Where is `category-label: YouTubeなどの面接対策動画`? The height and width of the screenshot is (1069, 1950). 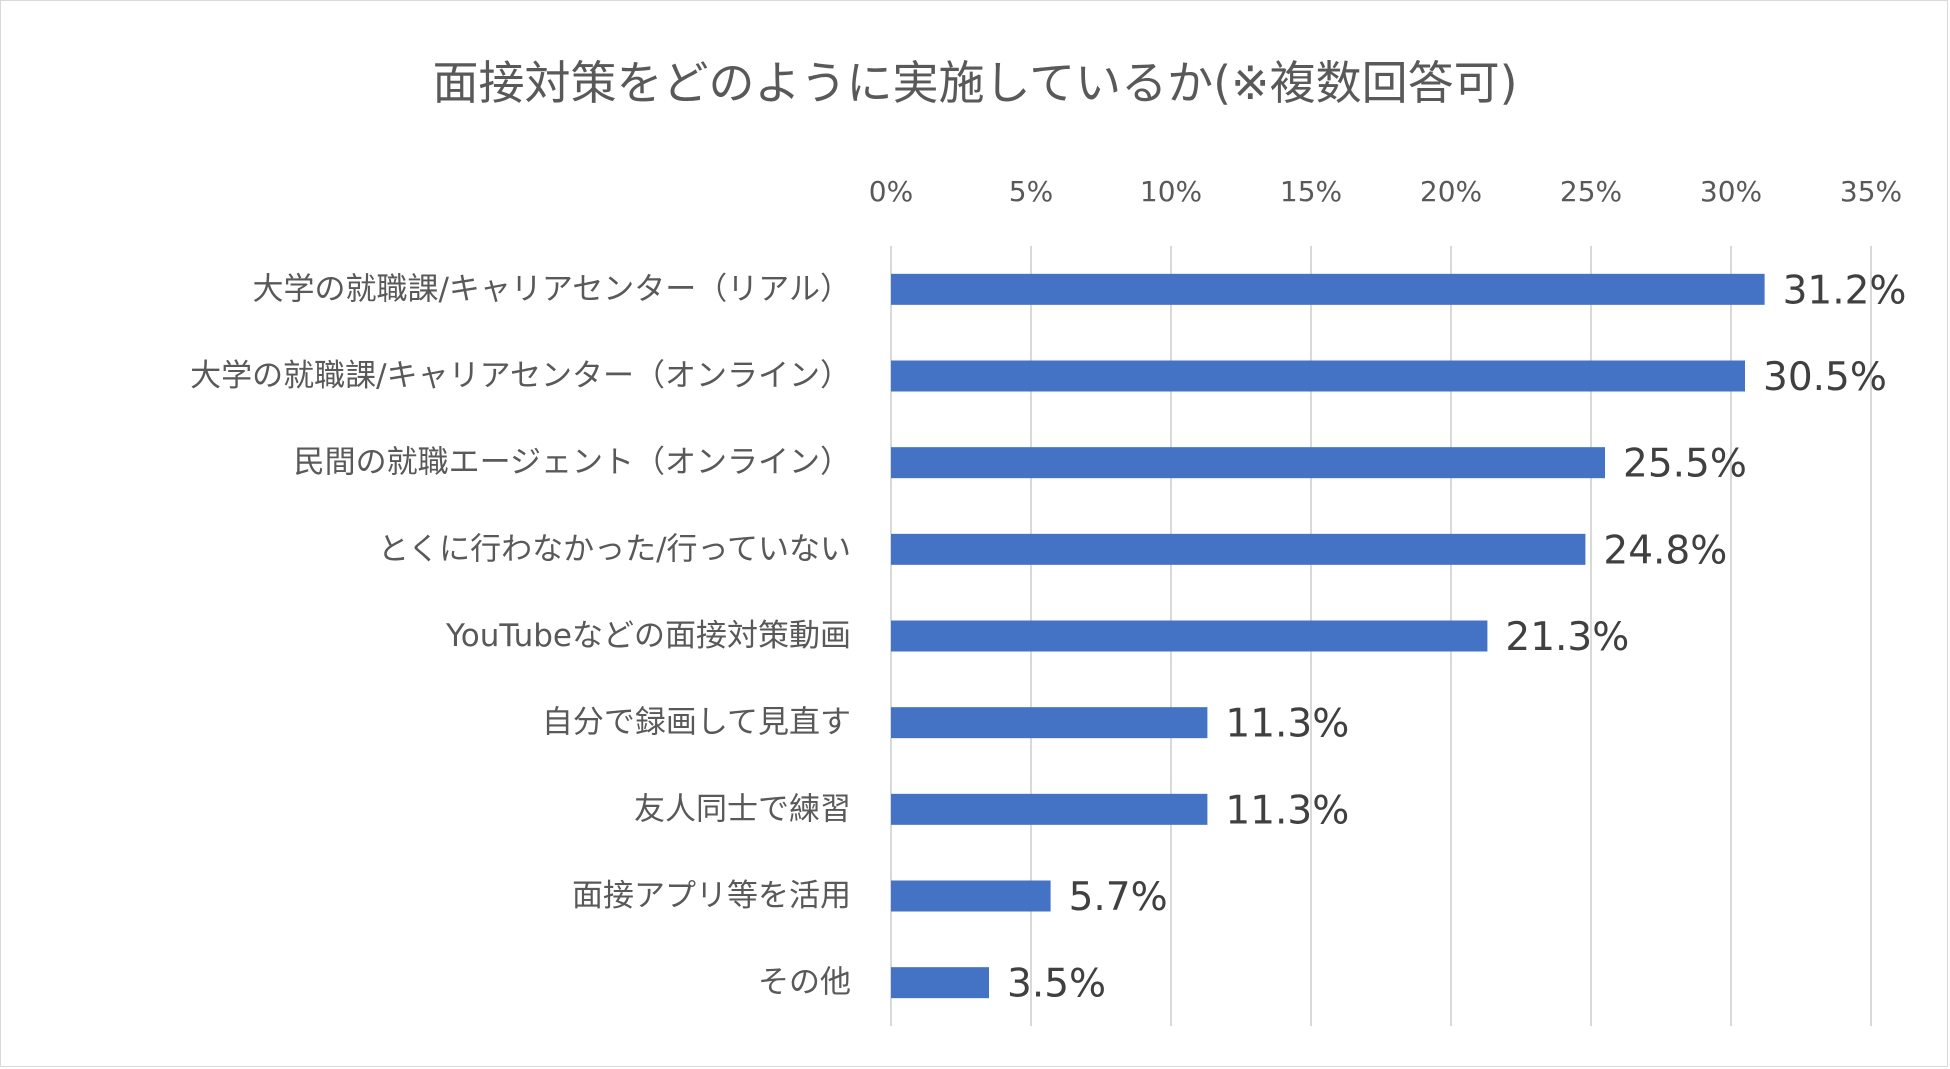 category-label: YouTubeなどの面接対策動画 is located at coordinates (648, 636).